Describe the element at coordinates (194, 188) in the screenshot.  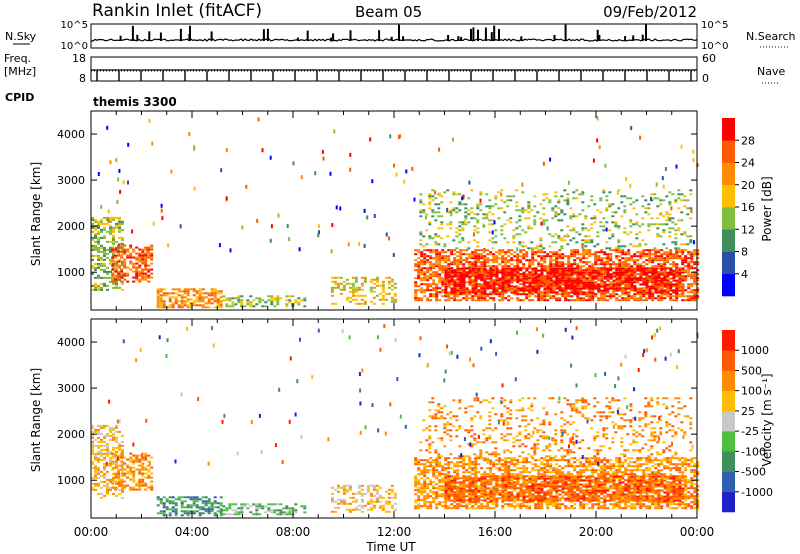
I see `data-speckle` at that location.